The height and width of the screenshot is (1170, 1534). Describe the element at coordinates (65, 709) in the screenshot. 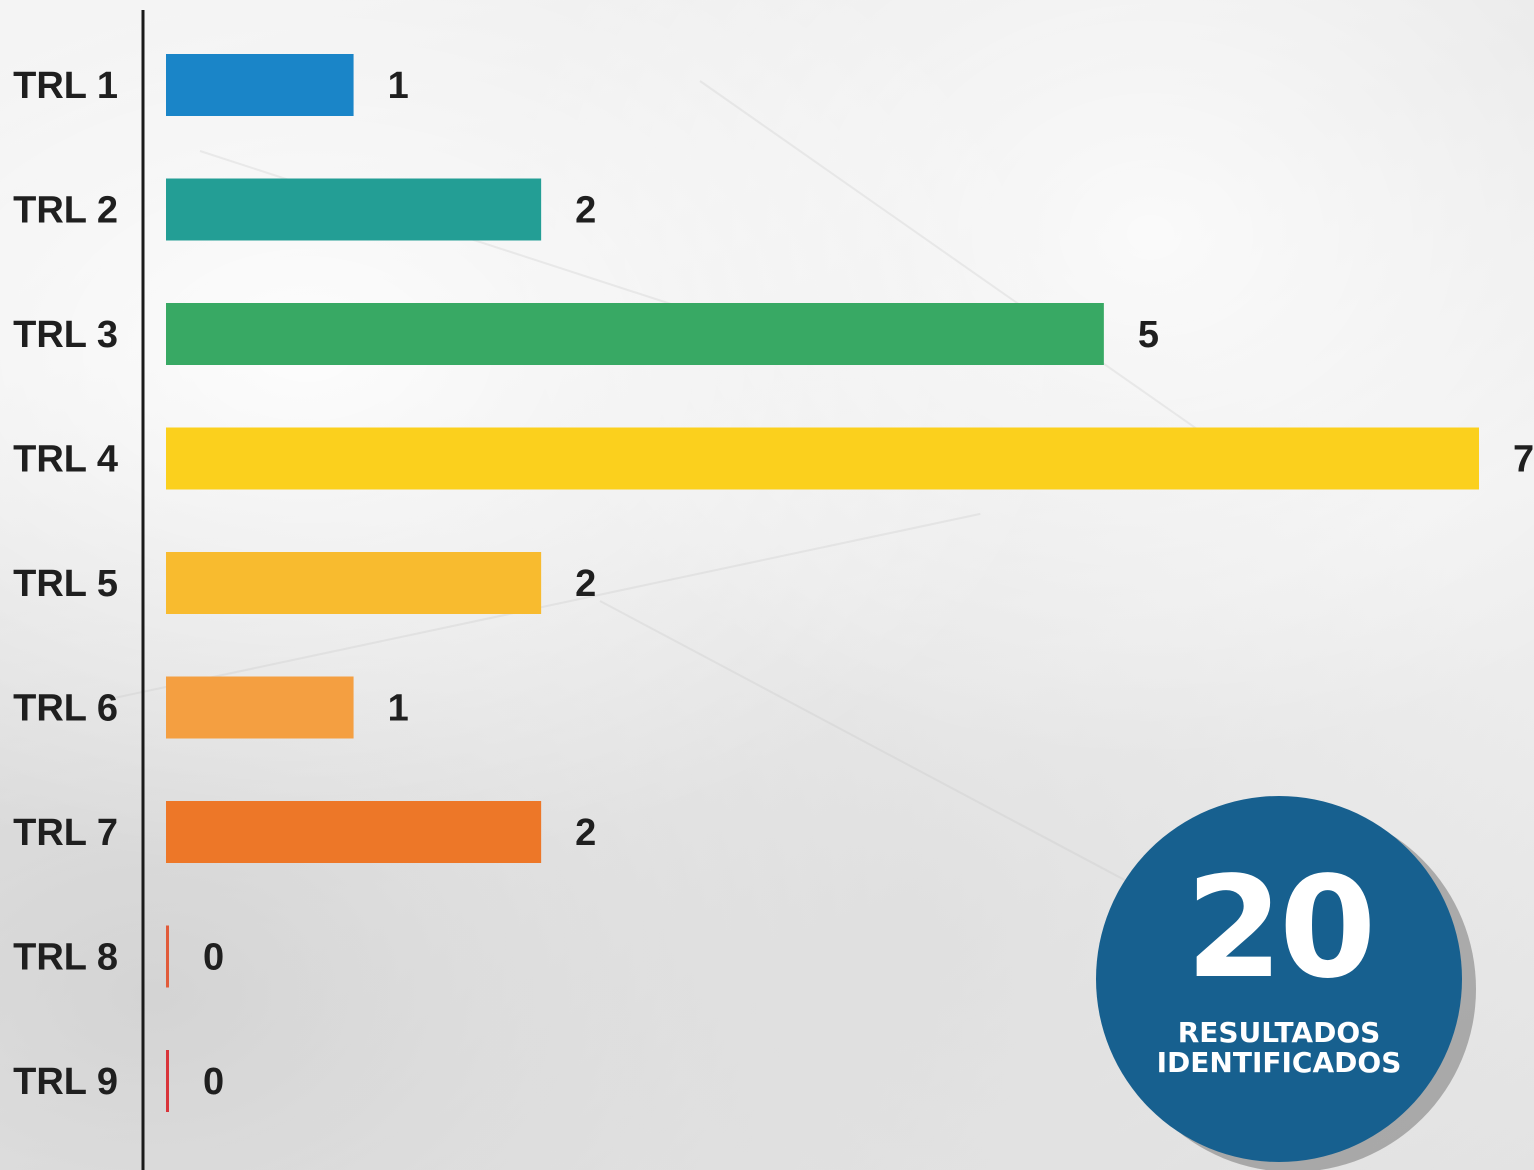

I see `category-label: TRL 6` at that location.